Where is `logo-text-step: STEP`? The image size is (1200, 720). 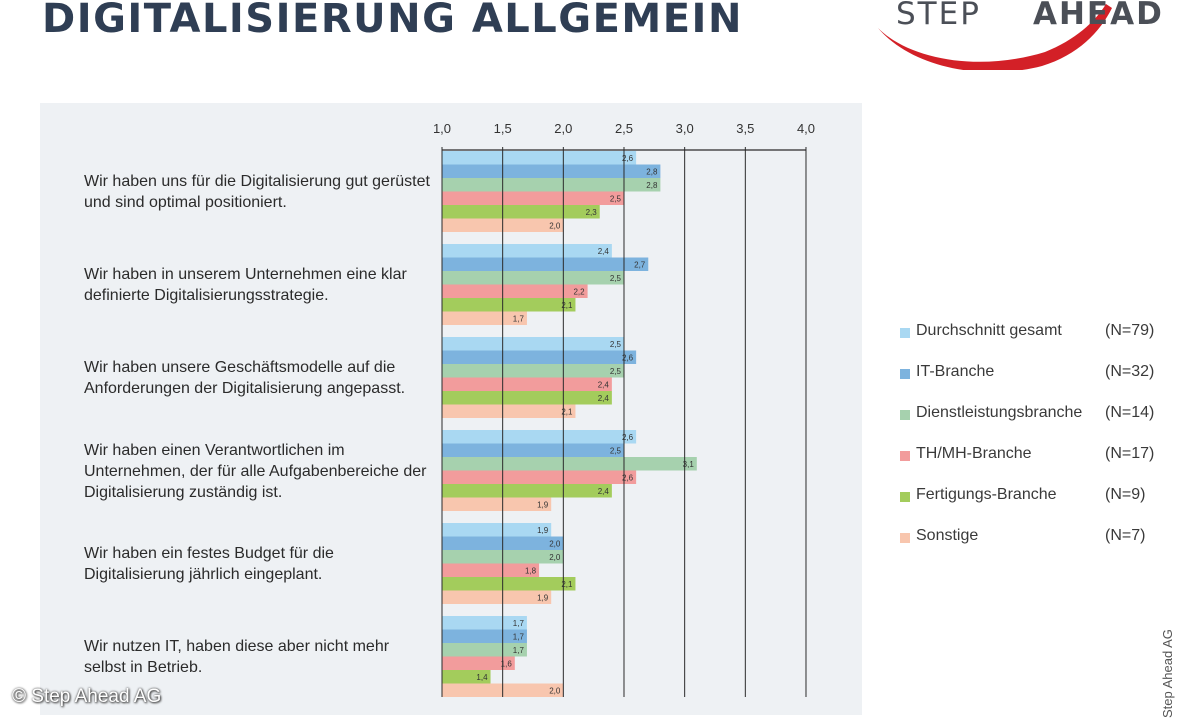
logo-text-step: STEP is located at coordinates (938, 16).